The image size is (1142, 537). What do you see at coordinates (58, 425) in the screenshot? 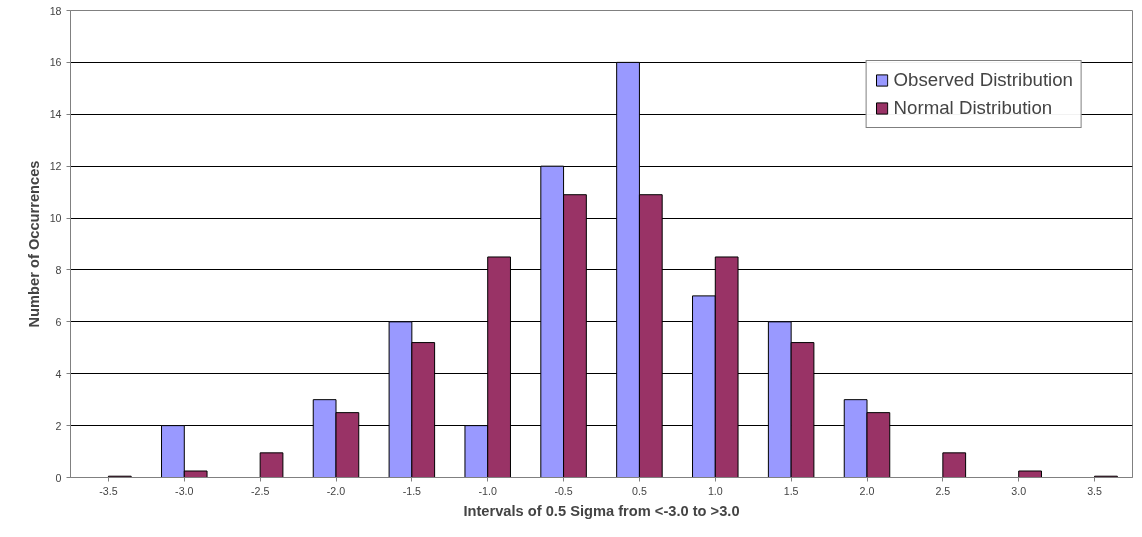
I see `y-tick-label: 2` at bounding box center [58, 425].